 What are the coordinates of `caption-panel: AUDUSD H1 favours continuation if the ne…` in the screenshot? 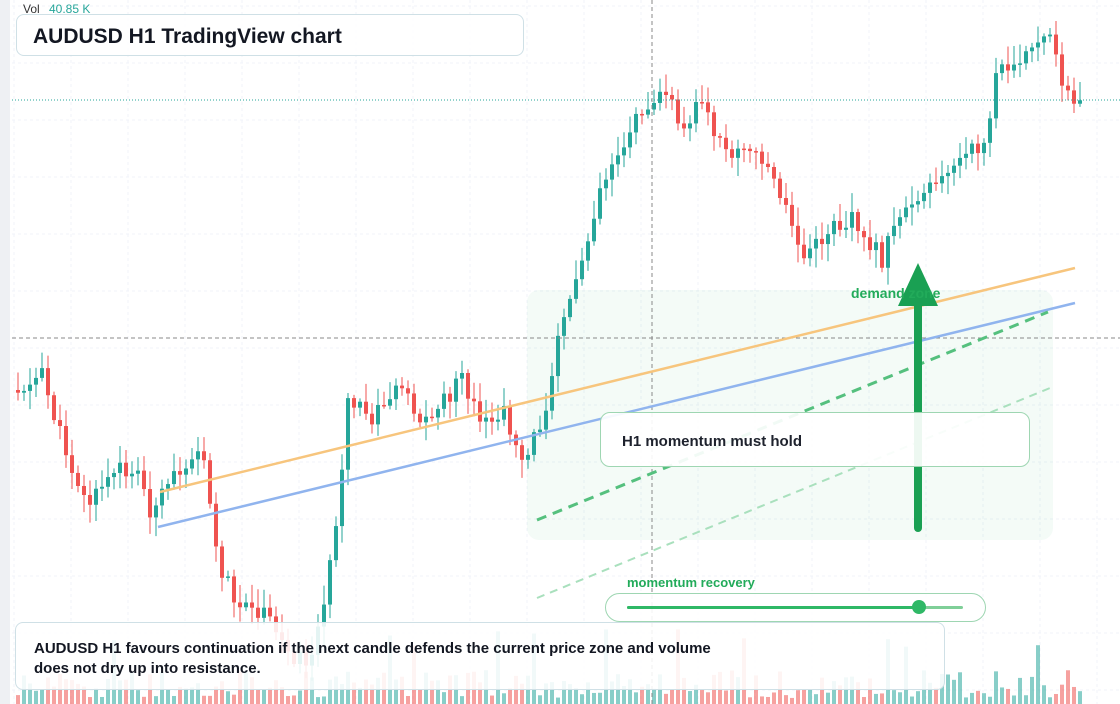 It's located at (480, 656).